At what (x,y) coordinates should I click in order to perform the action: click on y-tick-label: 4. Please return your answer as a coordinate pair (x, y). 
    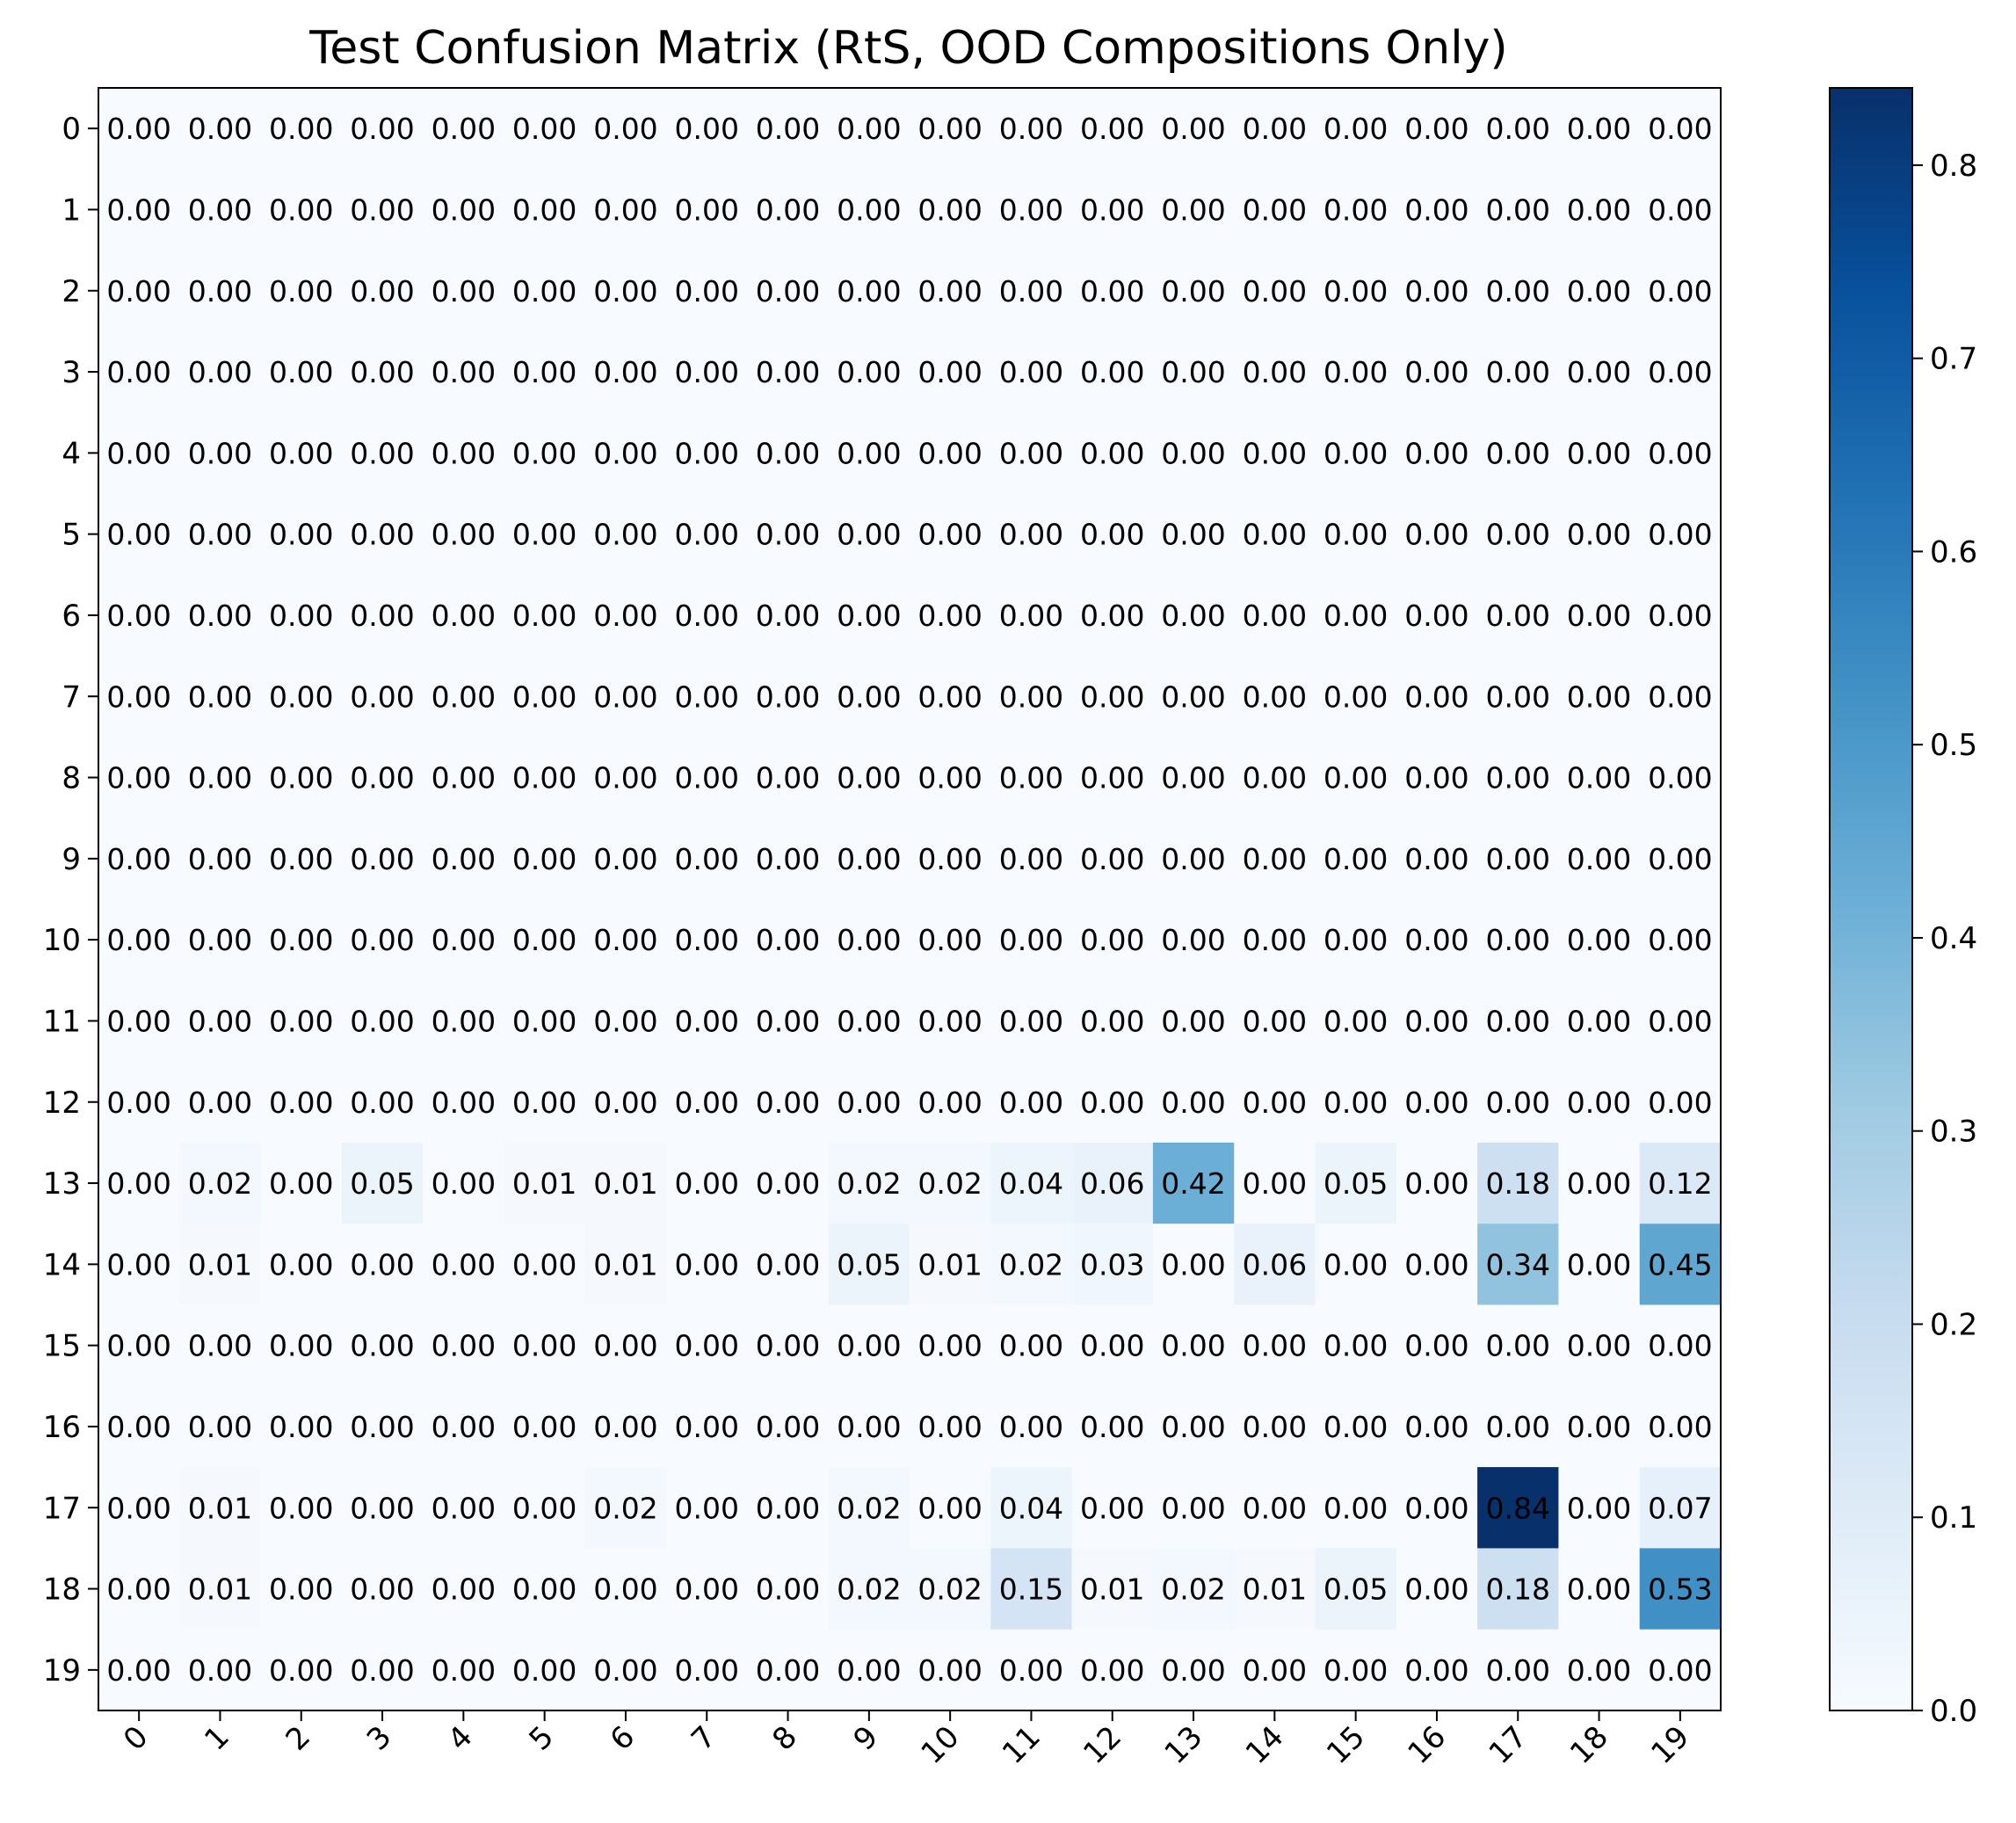
    Looking at the image, I should click on (71, 454).